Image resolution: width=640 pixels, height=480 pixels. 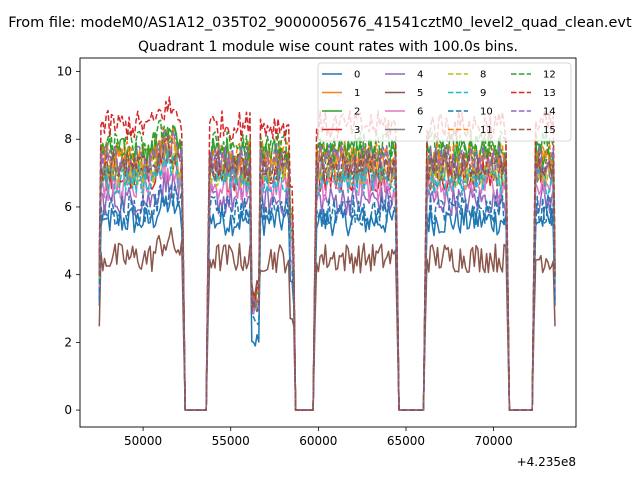 What do you see at coordinates (420, 75) in the screenshot?
I see `legend-label-4: 4` at bounding box center [420, 75].